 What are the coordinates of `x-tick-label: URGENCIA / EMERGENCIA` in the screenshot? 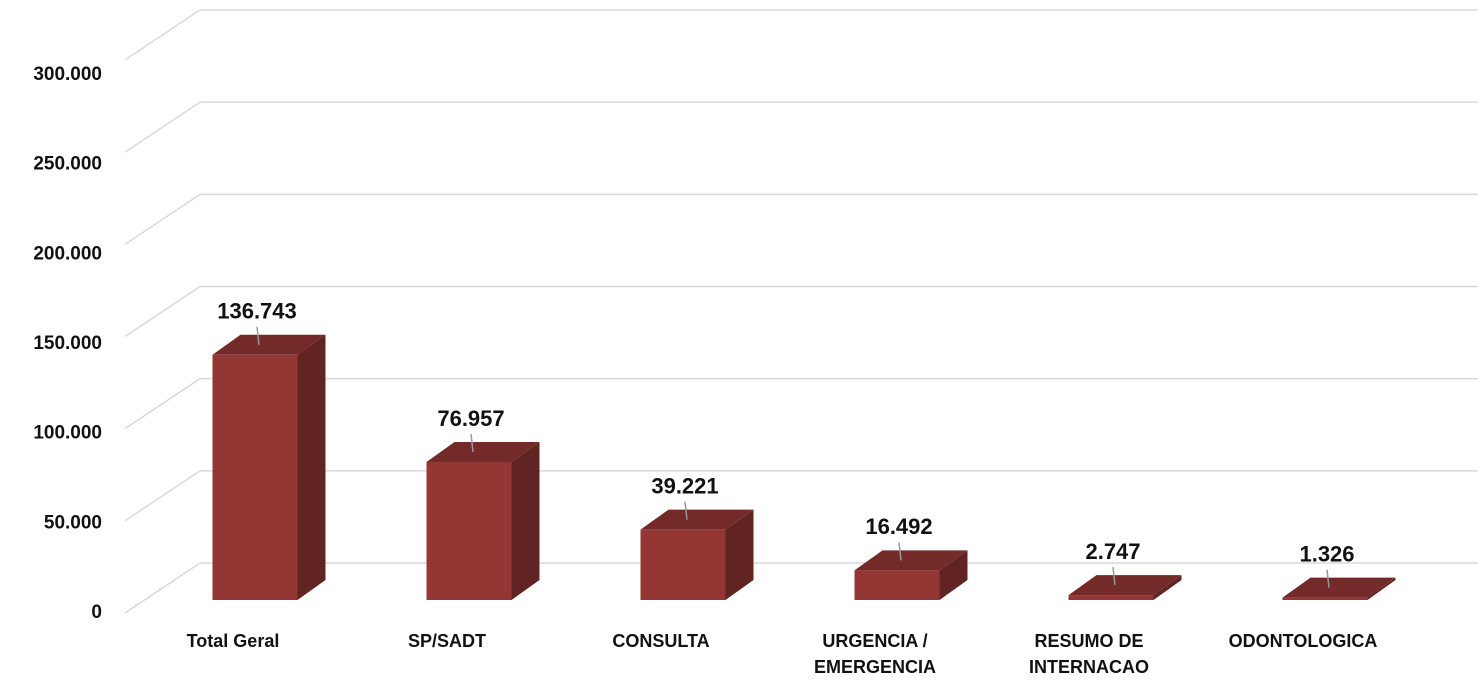 It's located at (874, 654).